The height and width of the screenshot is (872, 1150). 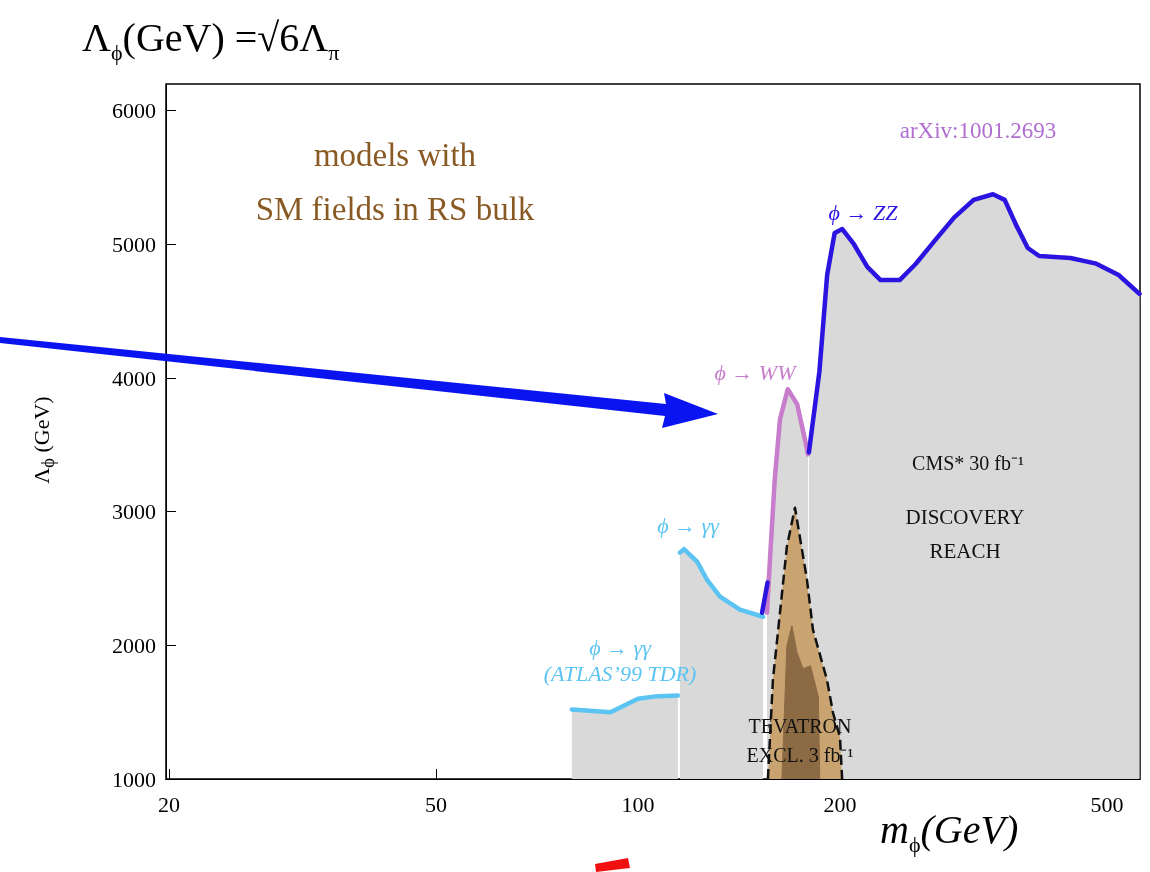 What do you see at coordinates (965, 534) in the screenshot?
I see `annotation: DISCOVERY REACH` at bounding box center [965, 534].